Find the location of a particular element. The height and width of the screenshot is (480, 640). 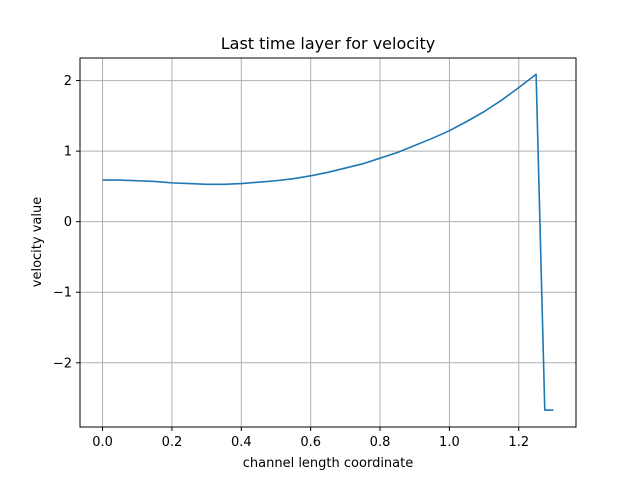

x-axis-label: channel length coordinate is located at coordinates (328, 463).